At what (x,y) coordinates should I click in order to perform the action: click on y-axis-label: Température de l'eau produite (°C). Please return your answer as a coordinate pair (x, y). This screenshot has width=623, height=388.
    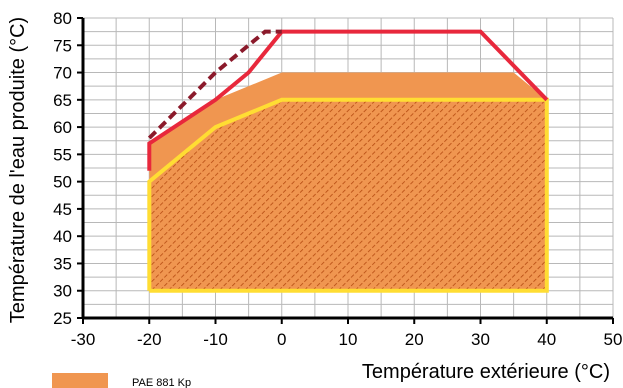
    Looking at the image, I should click on (18, 170).